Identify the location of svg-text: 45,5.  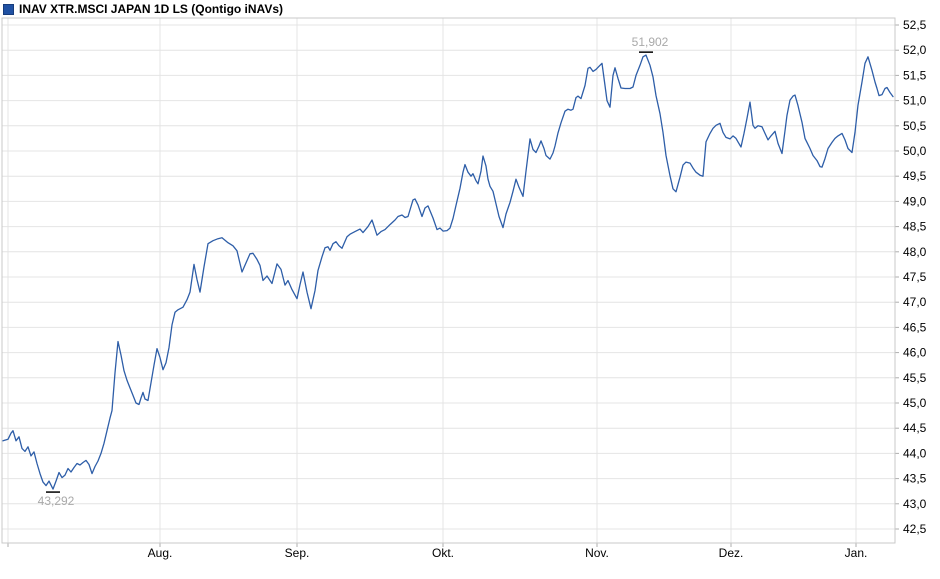
(915, 378).